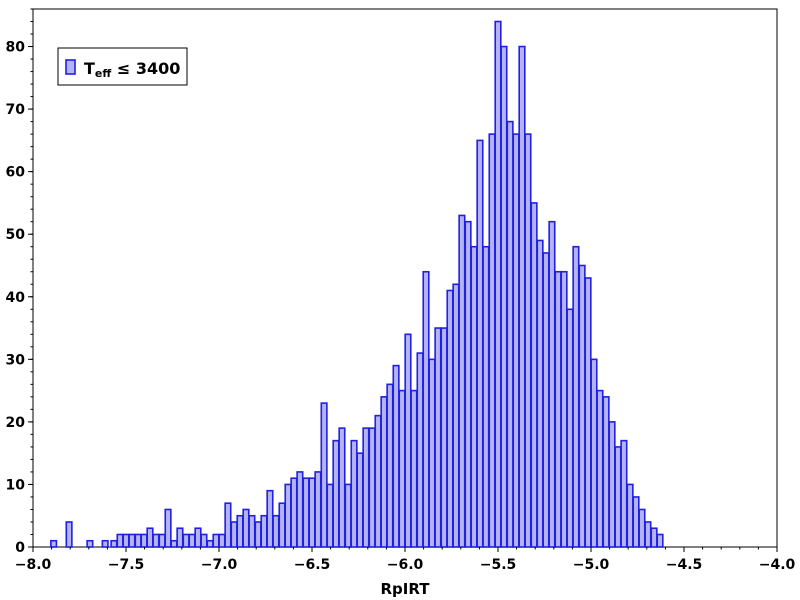 The image size is (800, 600). I want to click on legend: Teff ≤ 3400, so click(122, 66).